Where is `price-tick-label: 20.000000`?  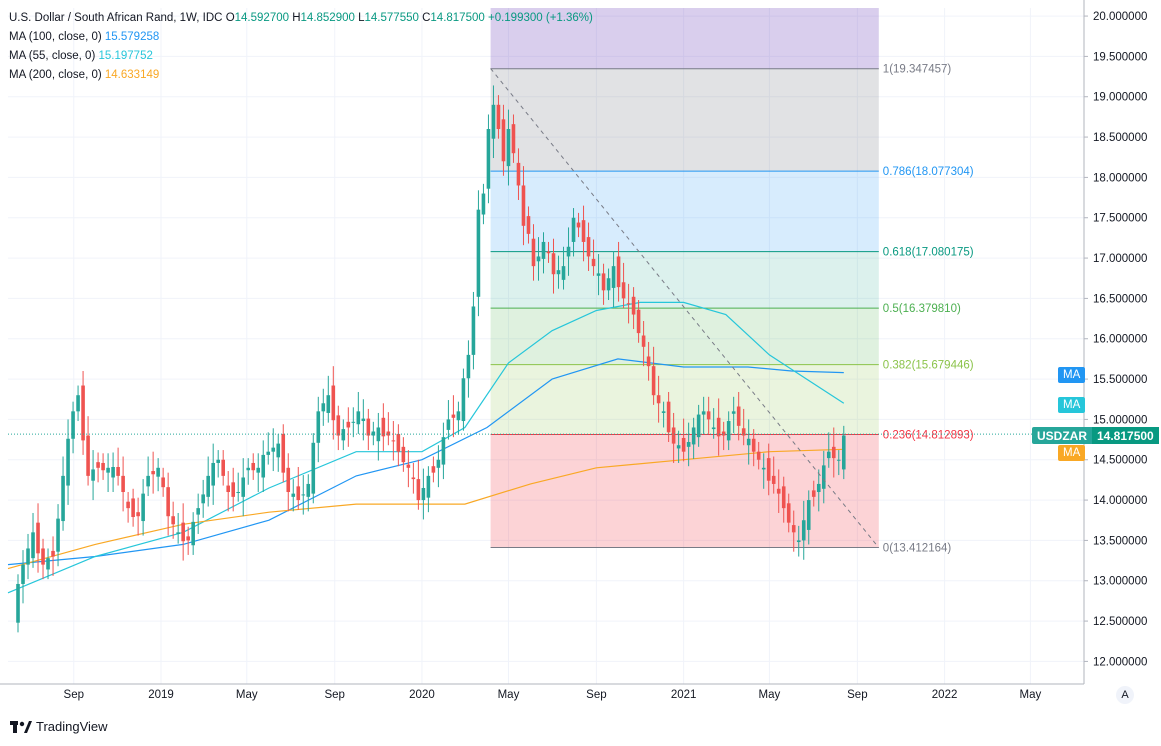 price-tick-label: 20.000000 is located at coordinates (1120, 17).